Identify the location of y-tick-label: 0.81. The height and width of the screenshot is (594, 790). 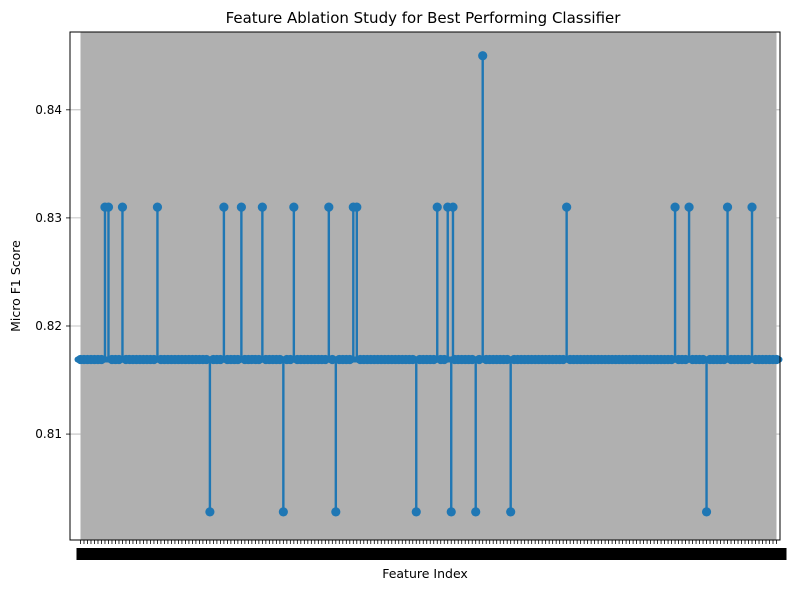
(48, 434).